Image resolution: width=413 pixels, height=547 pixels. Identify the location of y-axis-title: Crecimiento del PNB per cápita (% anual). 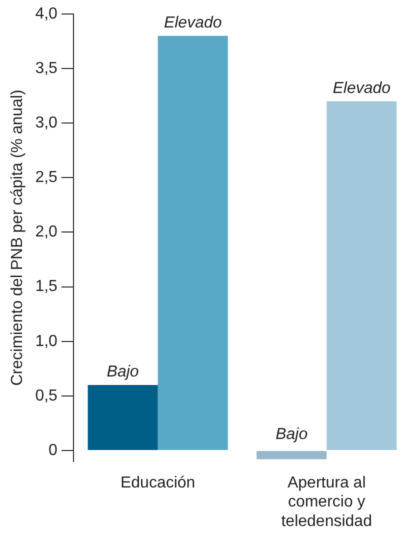
(17, 238).